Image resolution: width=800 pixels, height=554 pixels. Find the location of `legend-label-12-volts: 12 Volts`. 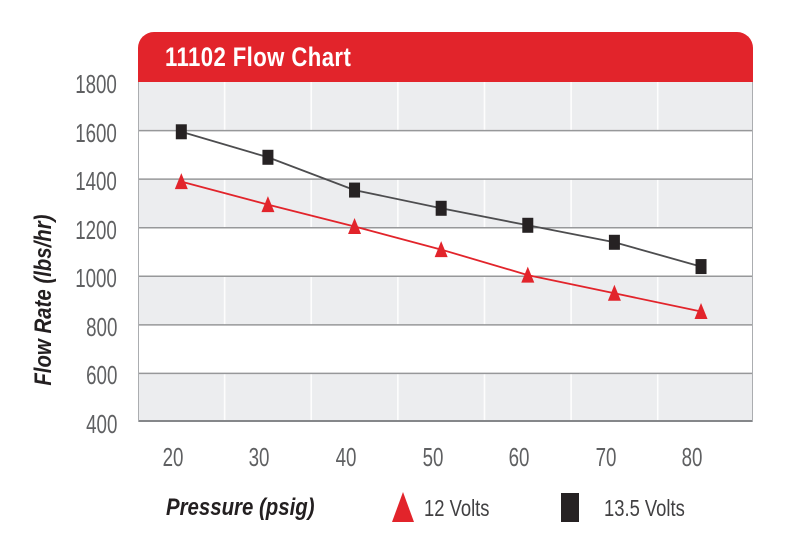

legend-label-12-volts: 12 Volts is located at coordinates (465, 508).